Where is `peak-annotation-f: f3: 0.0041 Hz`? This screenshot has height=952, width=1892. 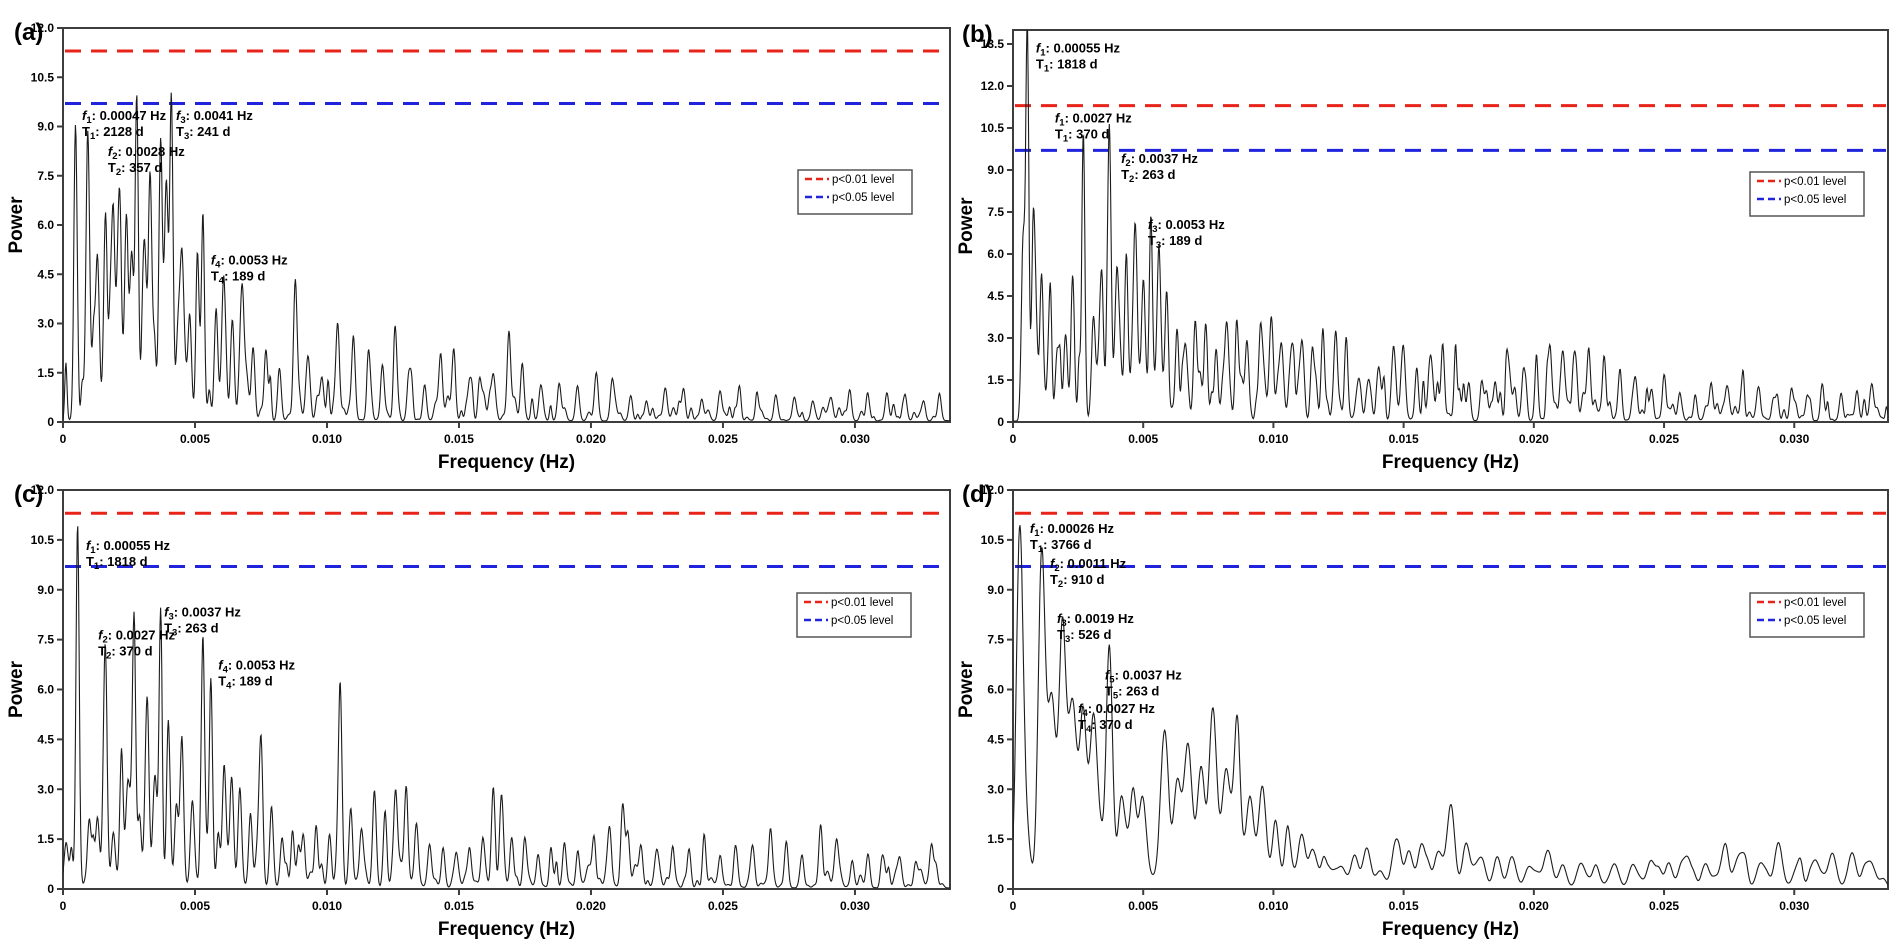 peak-annotation-f: f3: 0.0041 Hz is located at coordinates (214, 117).